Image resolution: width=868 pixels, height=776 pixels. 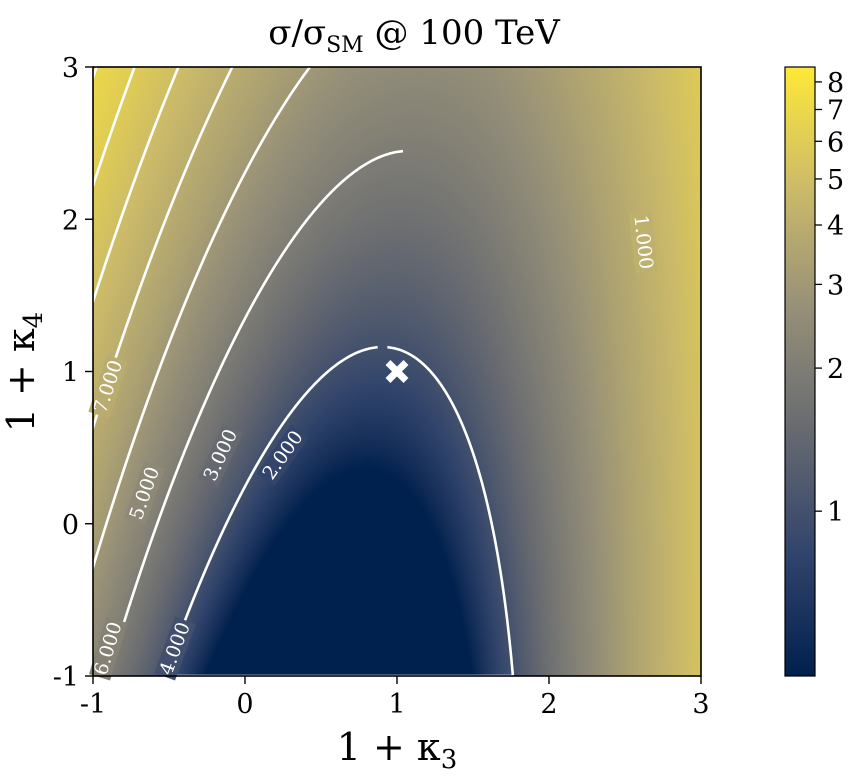 I want to click on y-tick-label: 1, so click(x=70, y=373).